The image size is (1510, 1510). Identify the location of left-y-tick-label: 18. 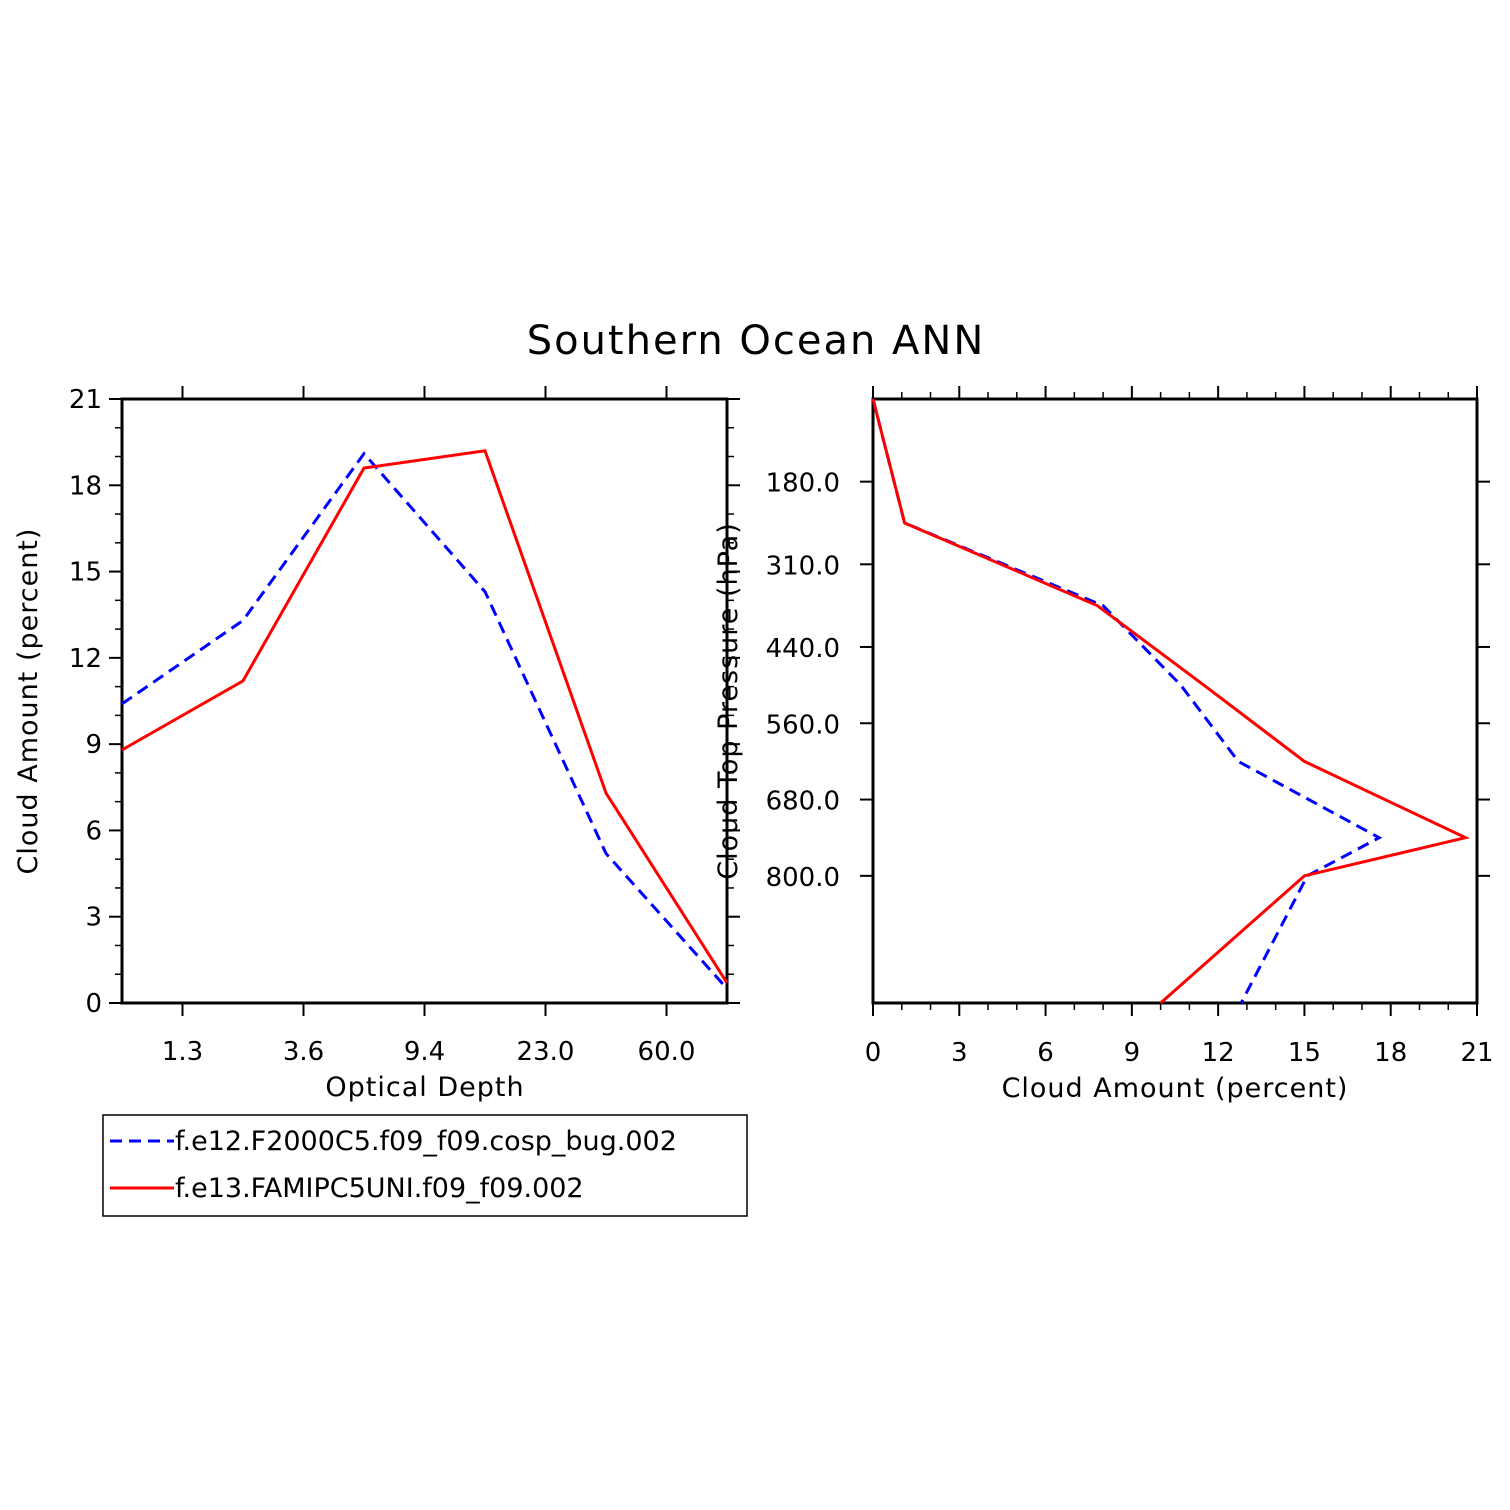
(85, 486).